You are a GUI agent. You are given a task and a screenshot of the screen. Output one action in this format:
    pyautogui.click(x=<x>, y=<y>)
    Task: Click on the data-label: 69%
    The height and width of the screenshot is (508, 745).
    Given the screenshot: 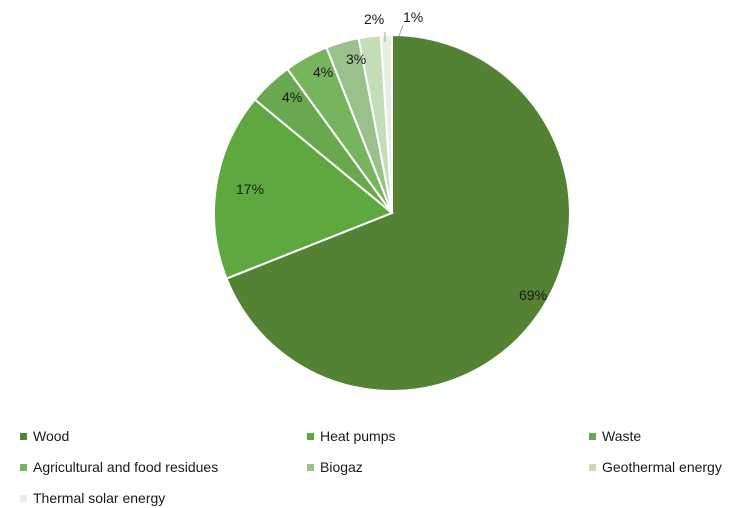 What is the action you would take?
    pyautogui.click(x=533, y=295)
    